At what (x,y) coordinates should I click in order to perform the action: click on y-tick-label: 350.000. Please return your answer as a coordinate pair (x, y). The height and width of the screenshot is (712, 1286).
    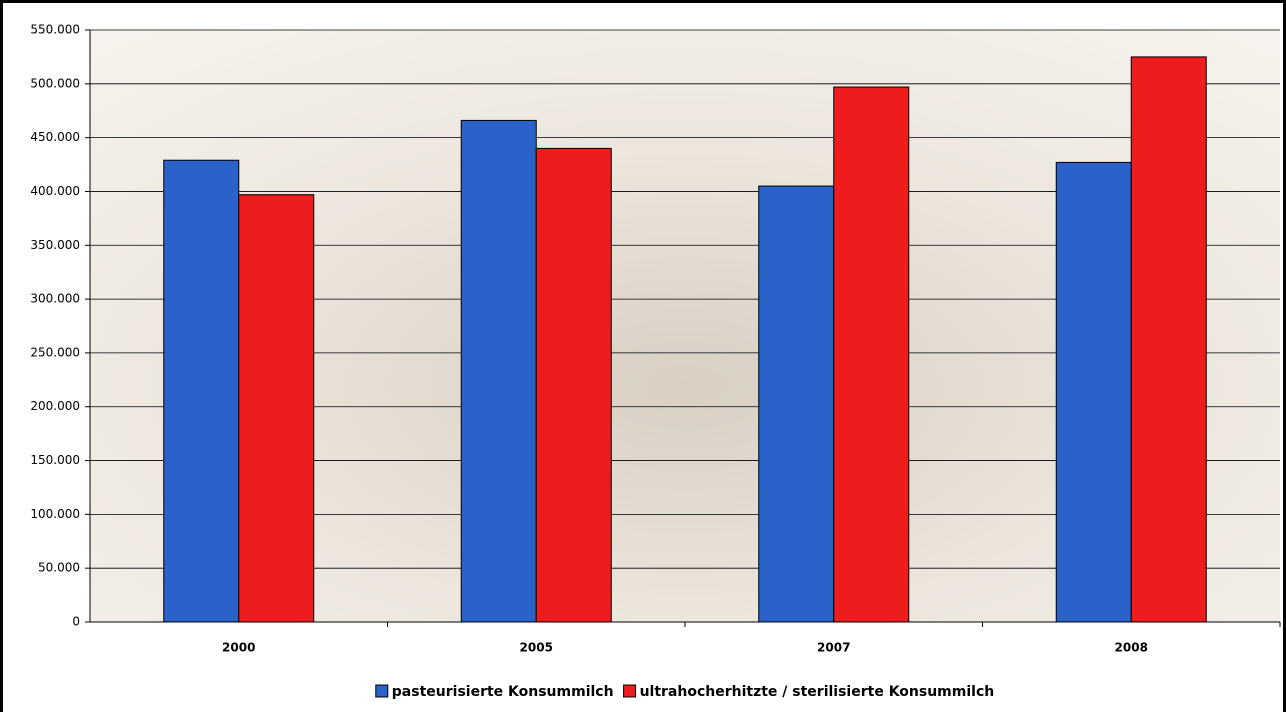
    Looking at the image, I should click on (55, 245).